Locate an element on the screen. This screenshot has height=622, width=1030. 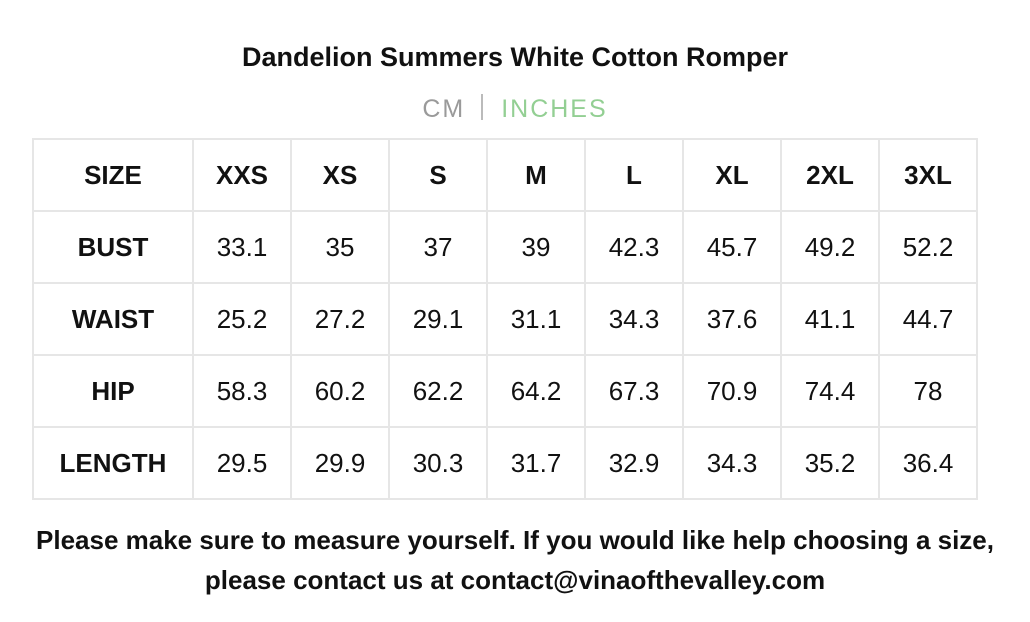
cell: XXS is located at coordinates (242, 175).